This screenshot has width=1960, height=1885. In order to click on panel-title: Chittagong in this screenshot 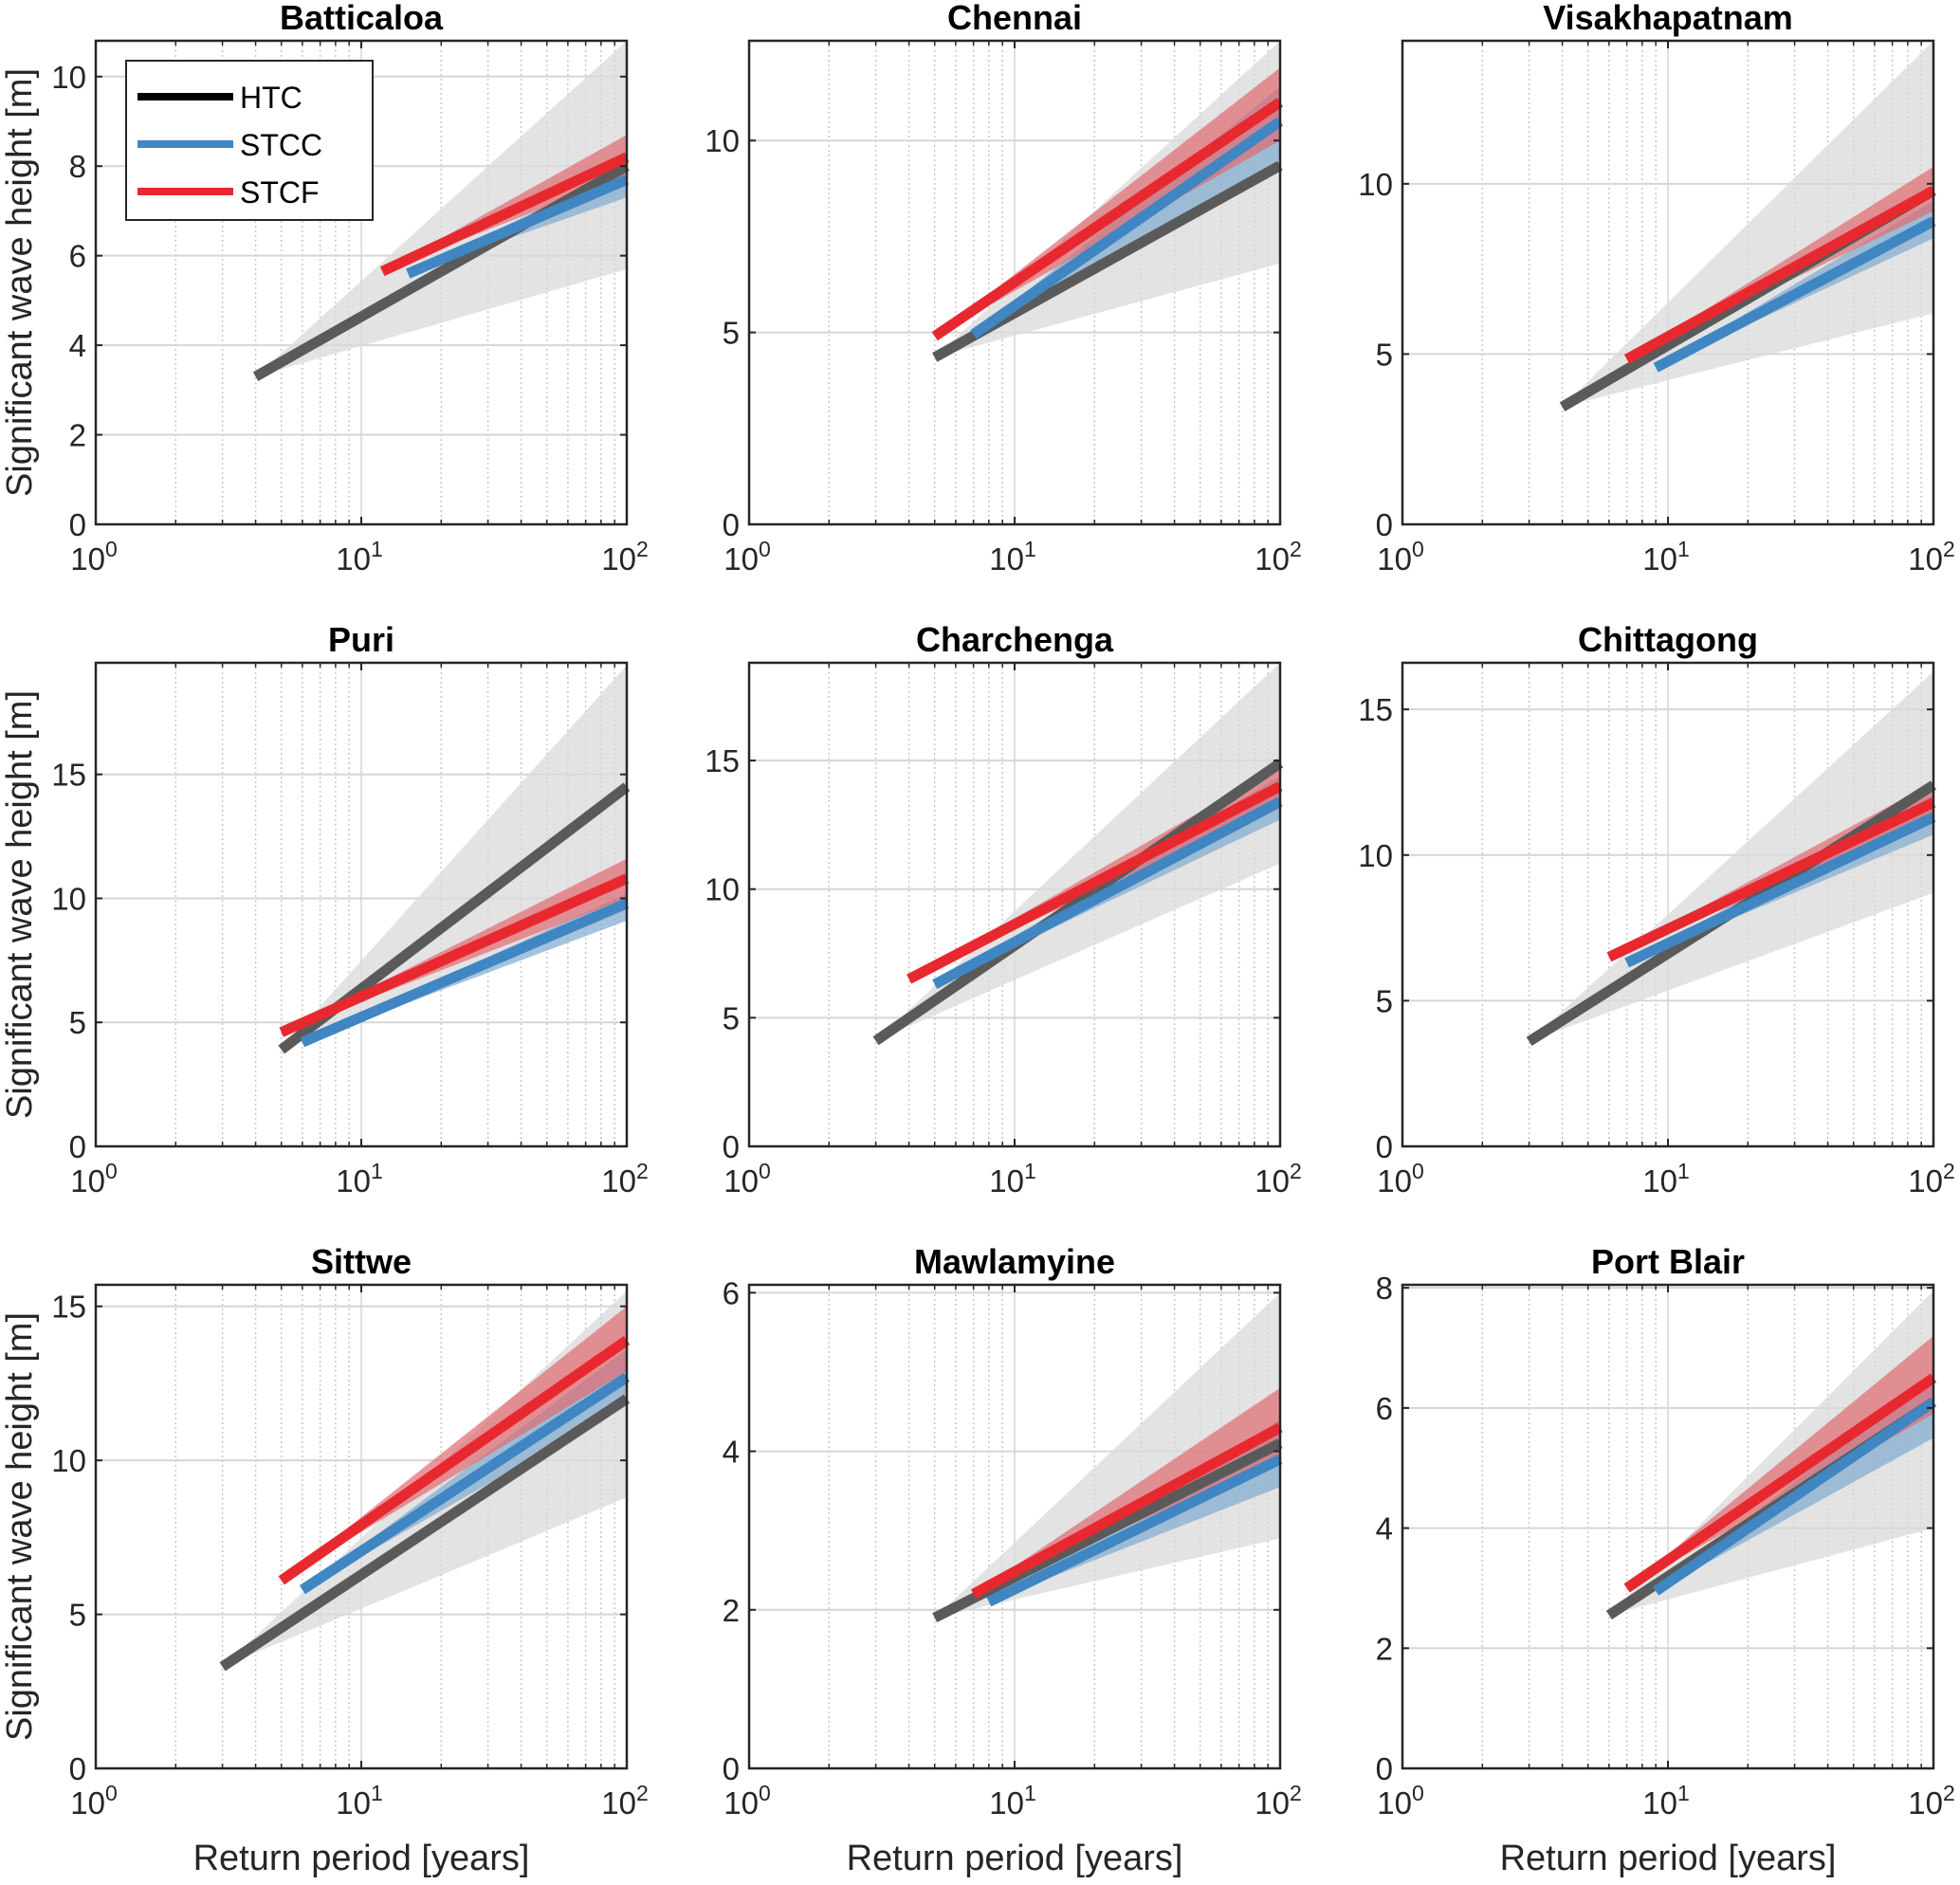, I will do `click(1668, 639)`.